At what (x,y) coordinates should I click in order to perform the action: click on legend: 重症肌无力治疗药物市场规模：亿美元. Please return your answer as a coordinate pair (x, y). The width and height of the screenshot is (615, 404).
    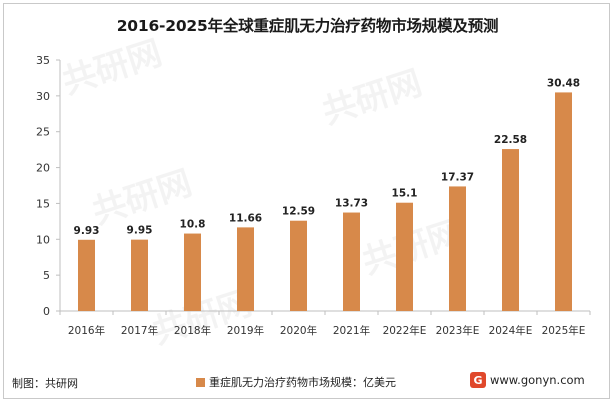
    Looking at the image, I should click on (296, 382).